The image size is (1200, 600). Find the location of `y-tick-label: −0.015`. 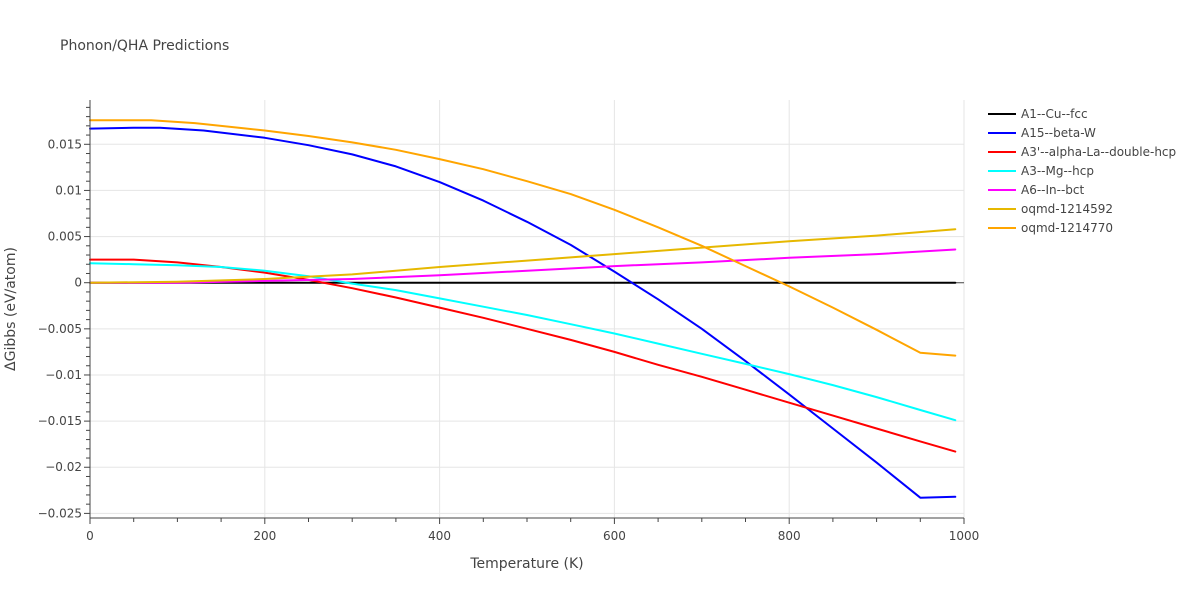

y-tick-label: −0.015 is located at coordinates (60, 421).